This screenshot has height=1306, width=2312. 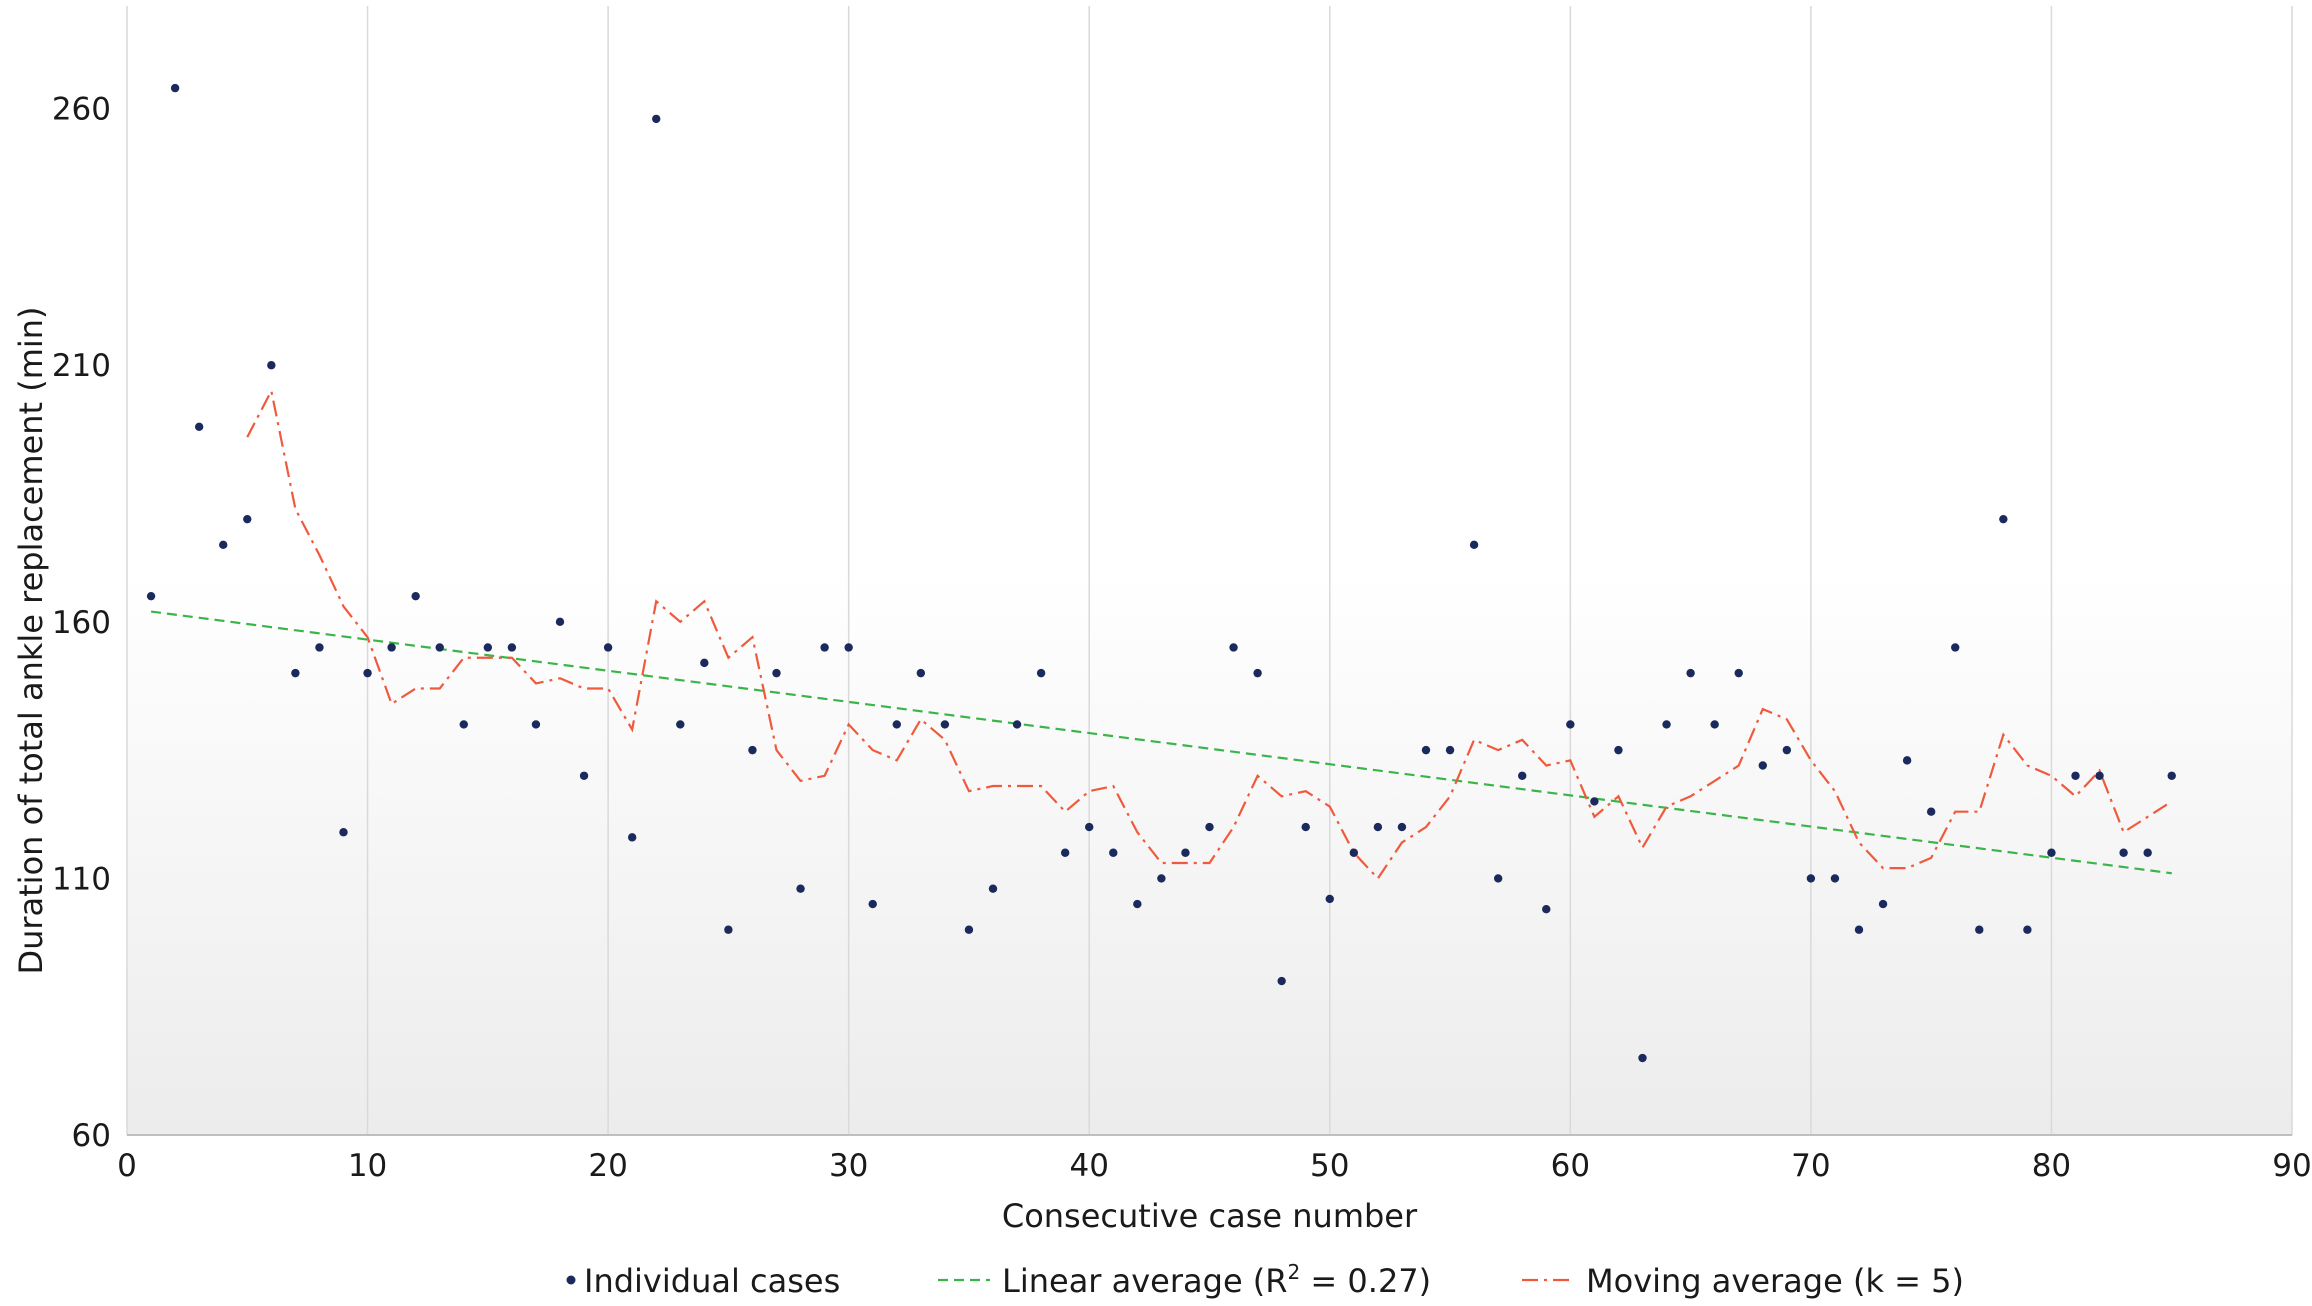 What do you see at coordinates (1210, 1216) in the screenshot?
I see `x-axis-title: Consecutive case number` at bounding box center [1210, 1216].